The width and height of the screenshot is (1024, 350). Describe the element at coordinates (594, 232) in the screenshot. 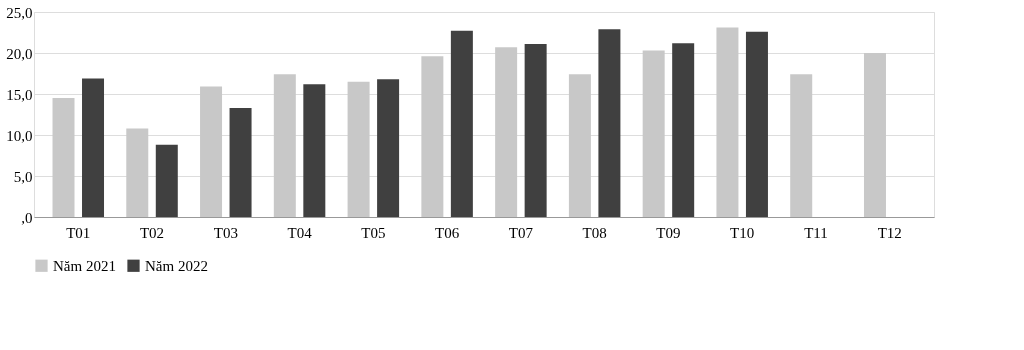

I see `x-tick-label: T08` at that location.